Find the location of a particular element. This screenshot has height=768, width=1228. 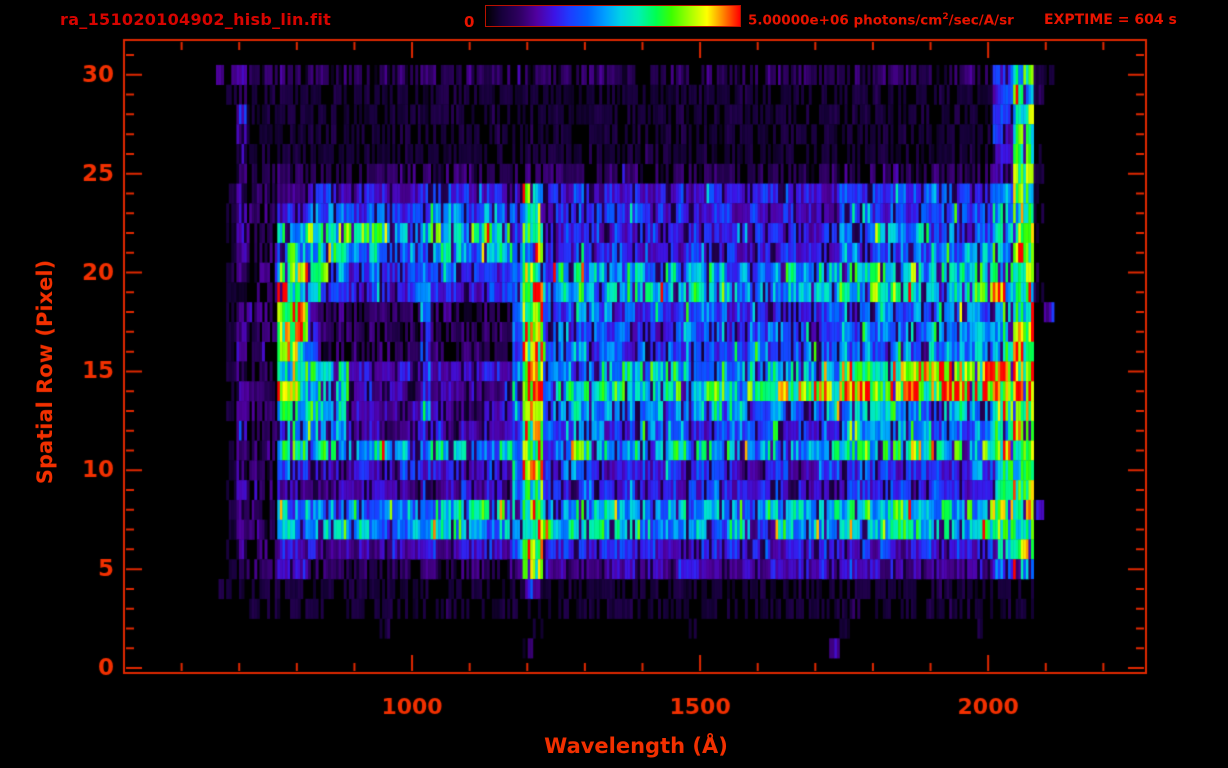

colorbar-max-prefix: 5.00000e+06 photons/cm is located at coordinates (845, 20).